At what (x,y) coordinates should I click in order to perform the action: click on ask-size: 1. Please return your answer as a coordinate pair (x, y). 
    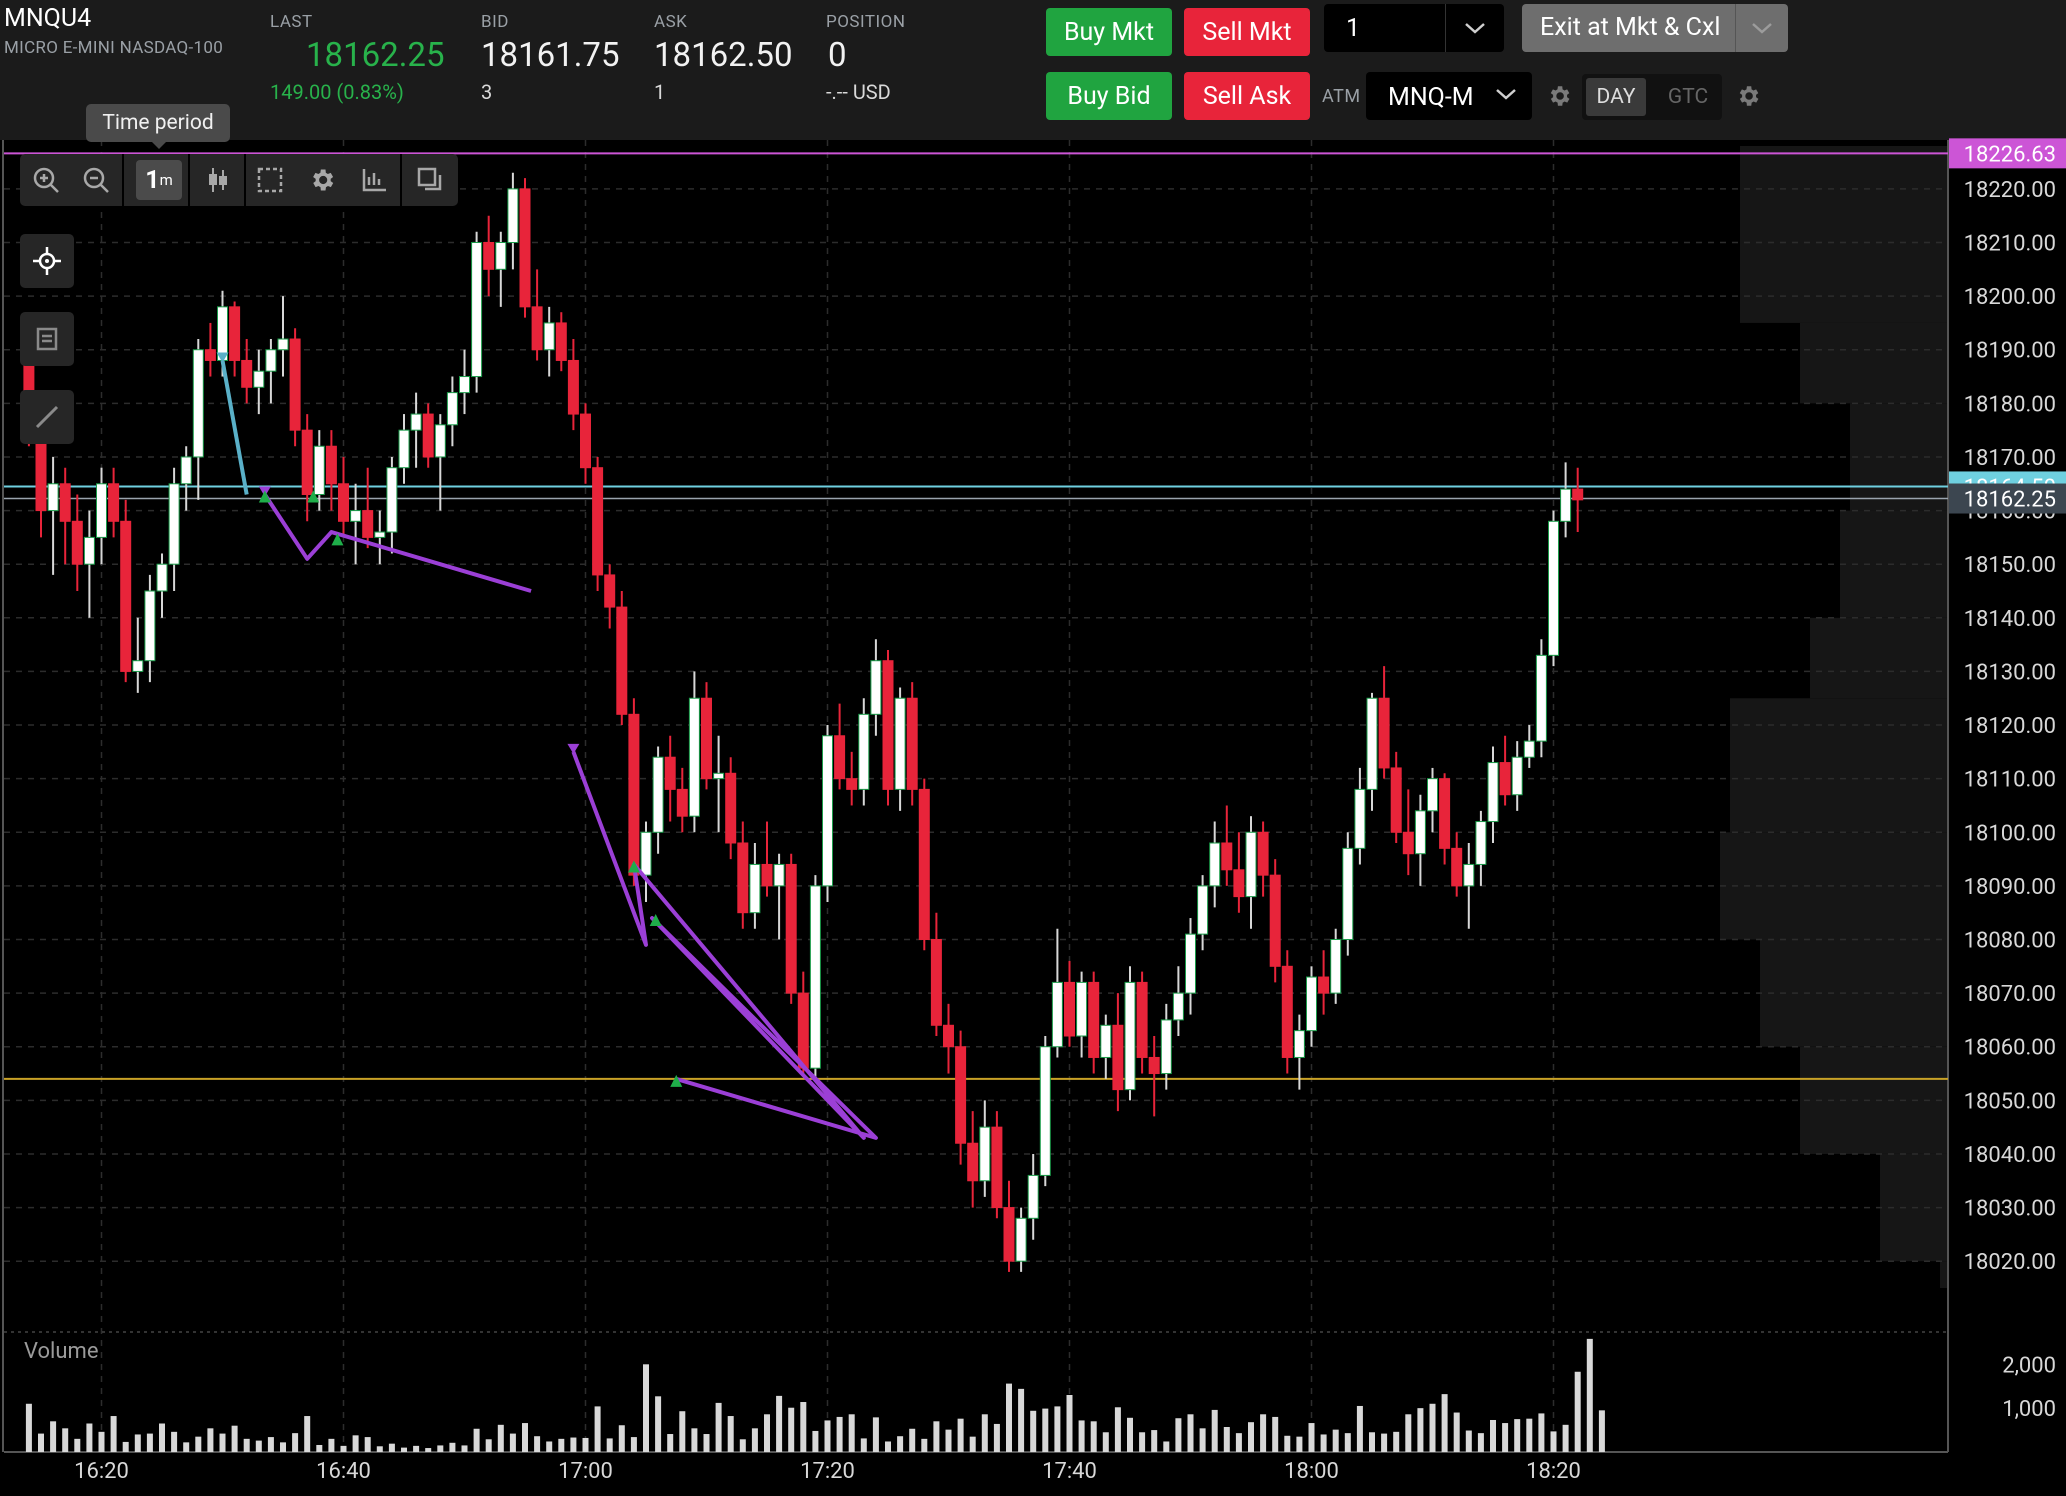
    Looking at the image, I should click on (660, 92).